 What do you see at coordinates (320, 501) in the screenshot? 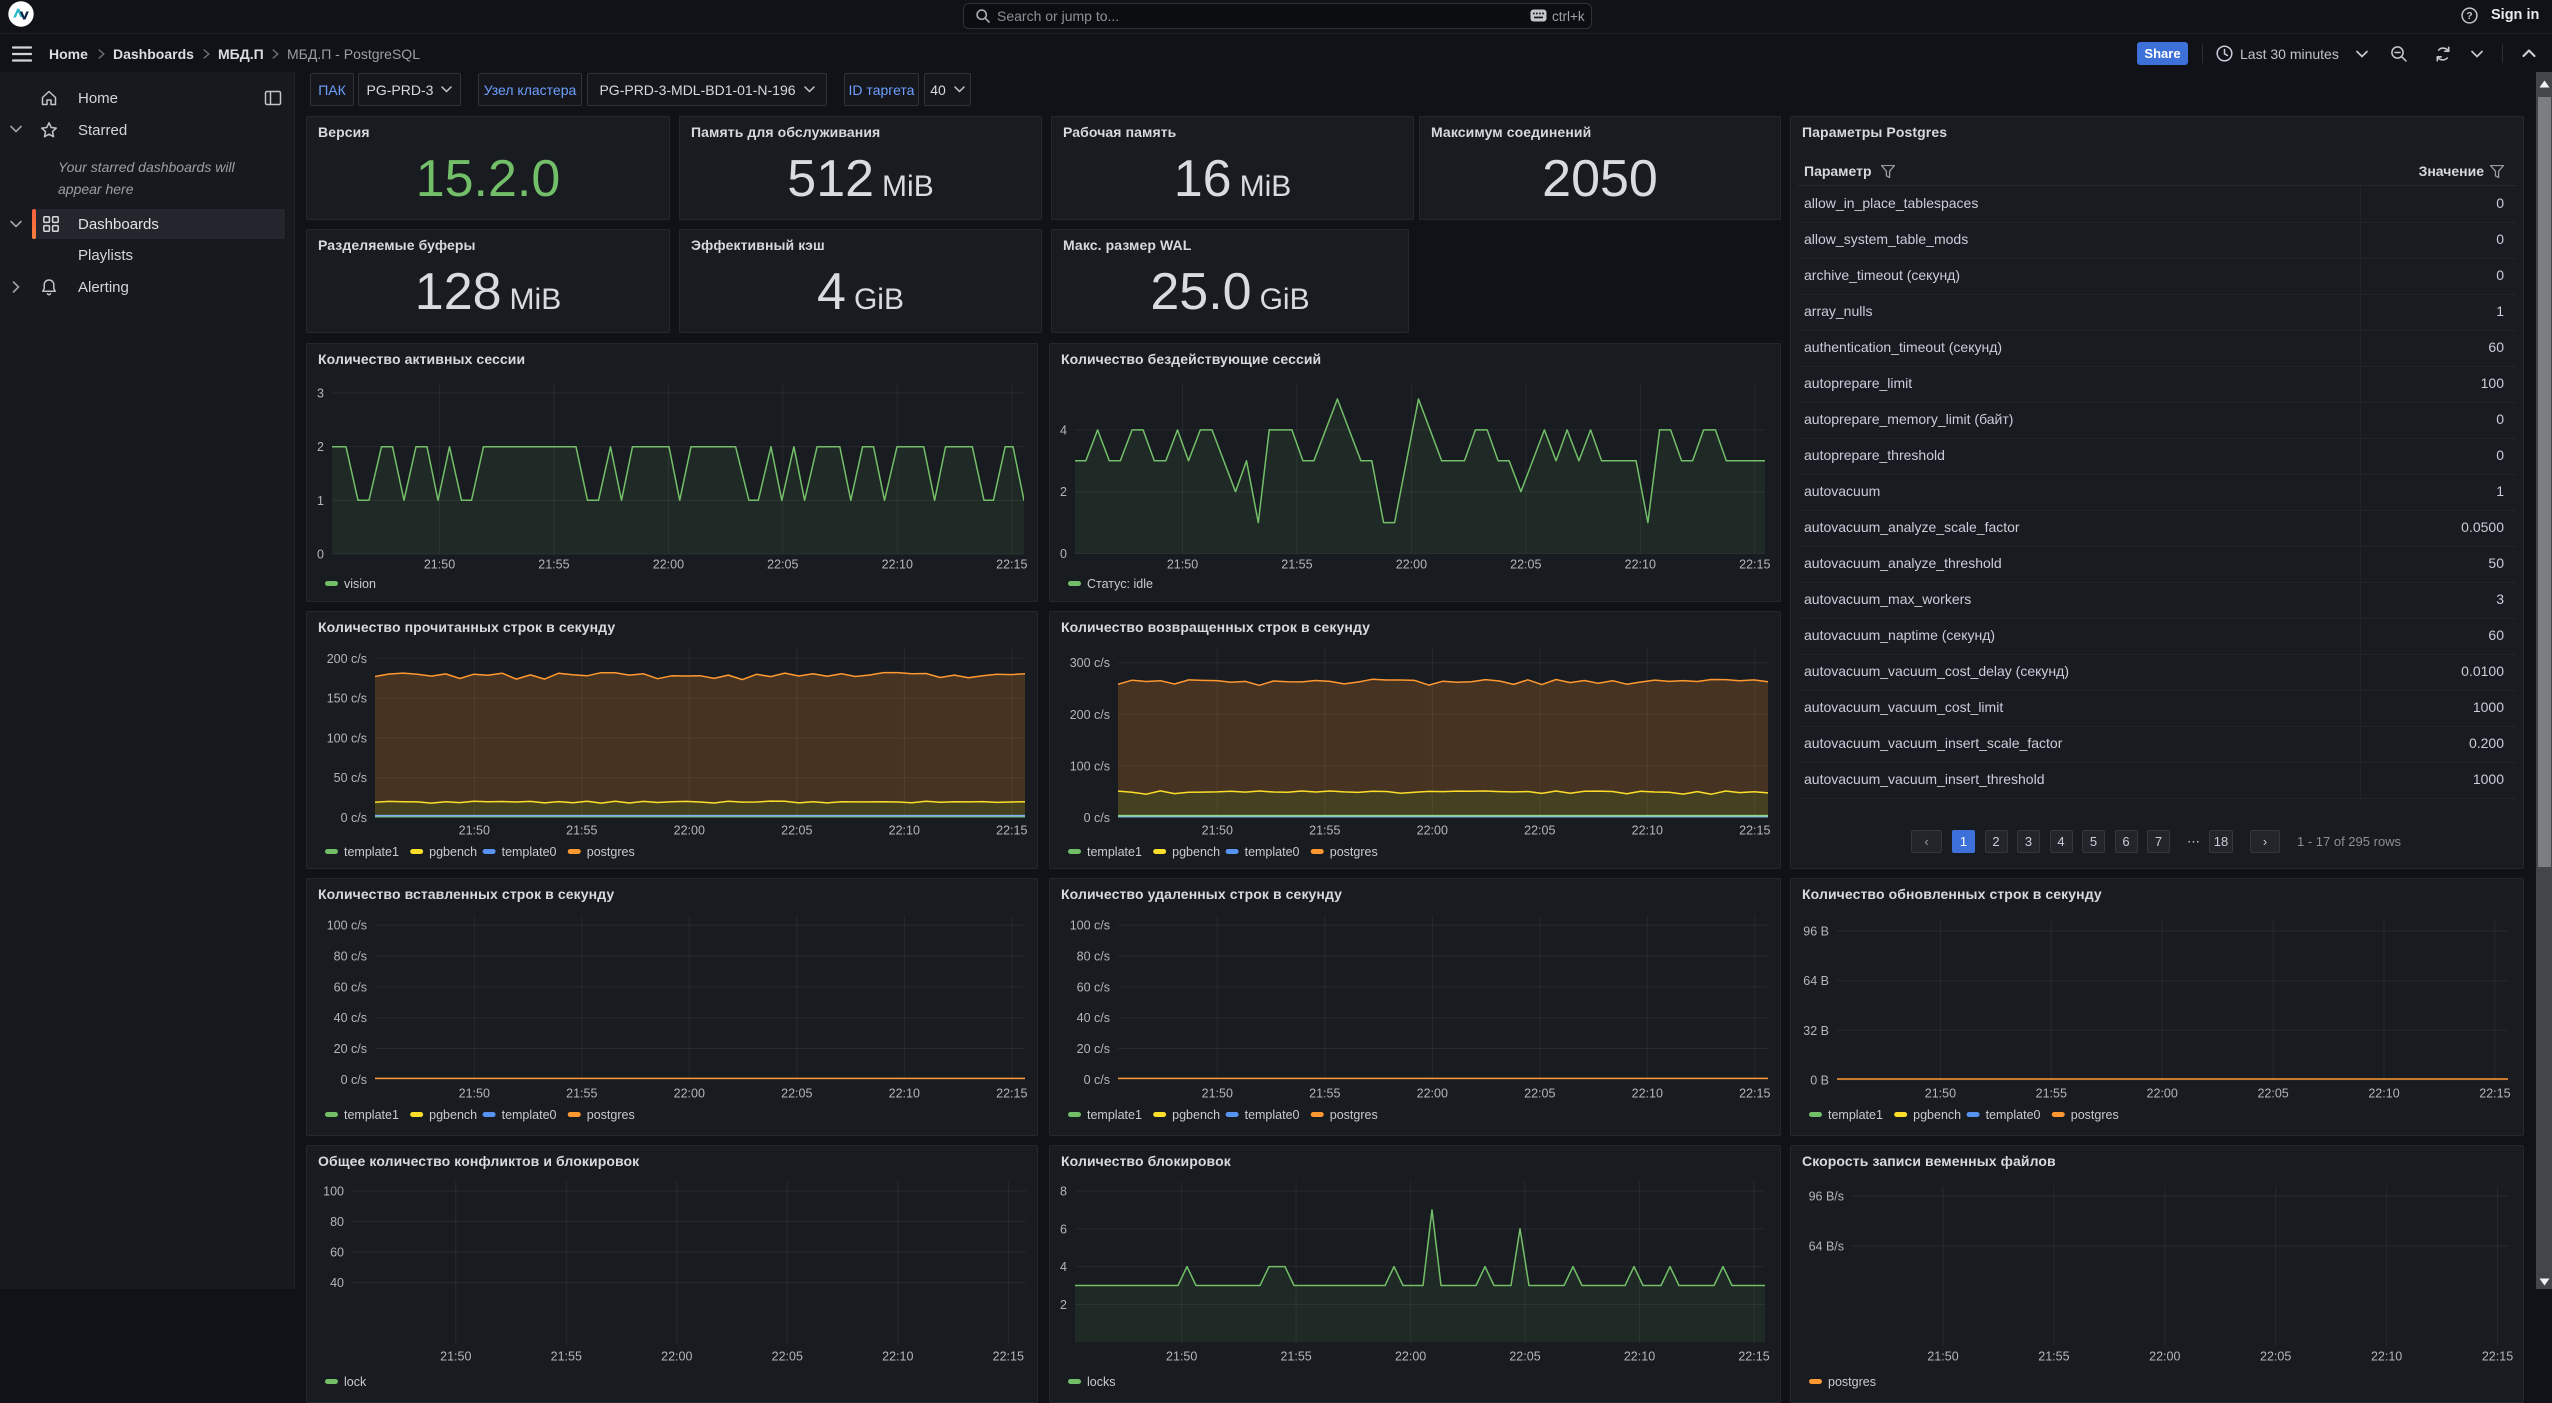
I see `svg-text: 1` at bounding box center [320, 501].